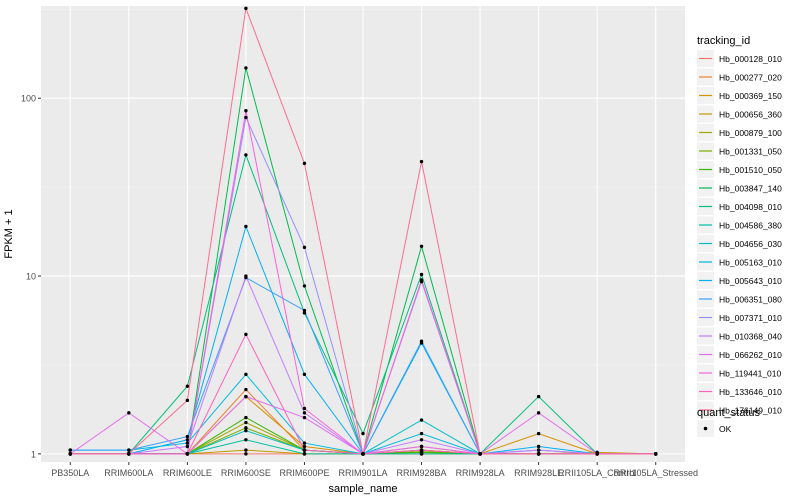 This screenshot has height=500, width=800. Describe the element at coordinates (714, 428) in the screenshot. I see `legend-point-entries: OK` at that location.